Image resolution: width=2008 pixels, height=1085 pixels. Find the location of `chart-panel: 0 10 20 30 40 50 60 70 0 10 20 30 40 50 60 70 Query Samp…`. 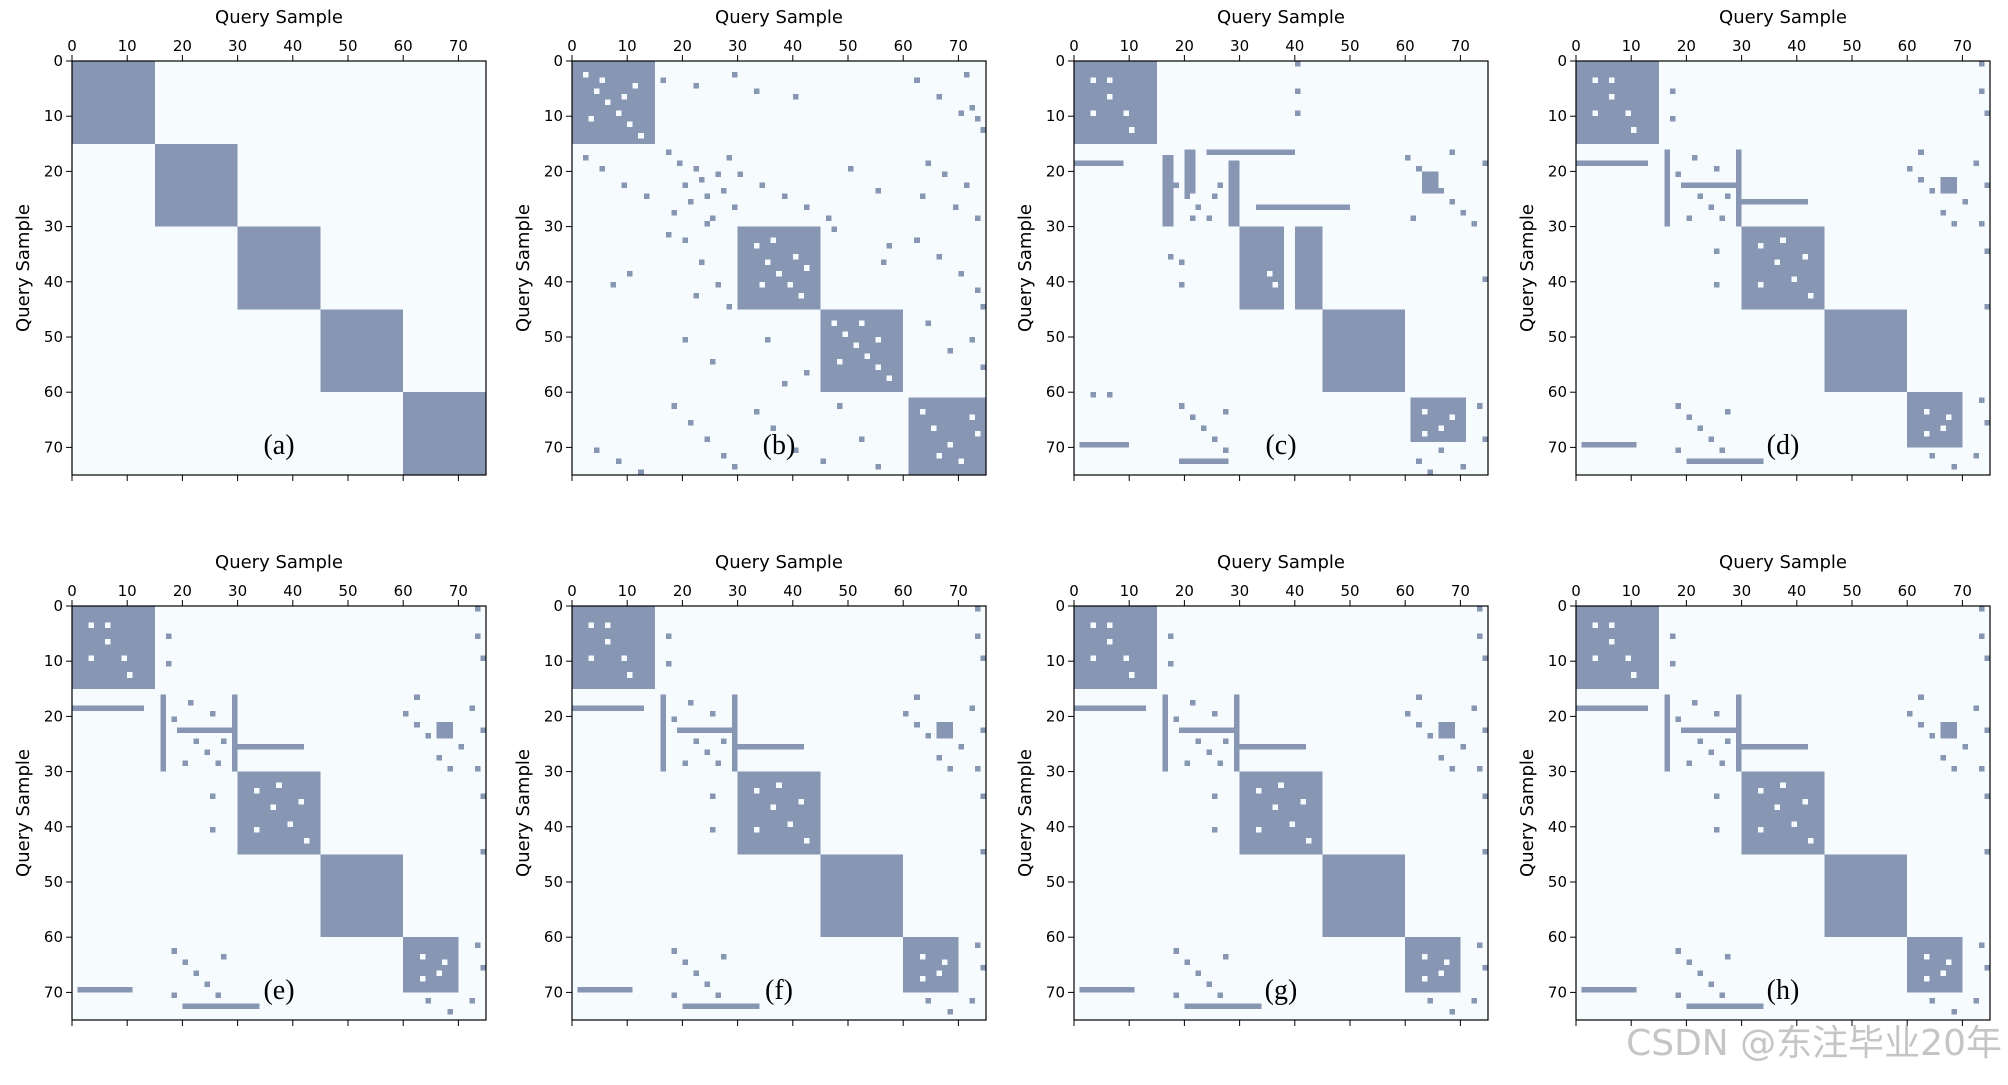

chart-panel: 0 10 20 30 40 50 60 70 0 10 20 30 40 50 60 70 Query Samp… is located at coordinates (751, 815).